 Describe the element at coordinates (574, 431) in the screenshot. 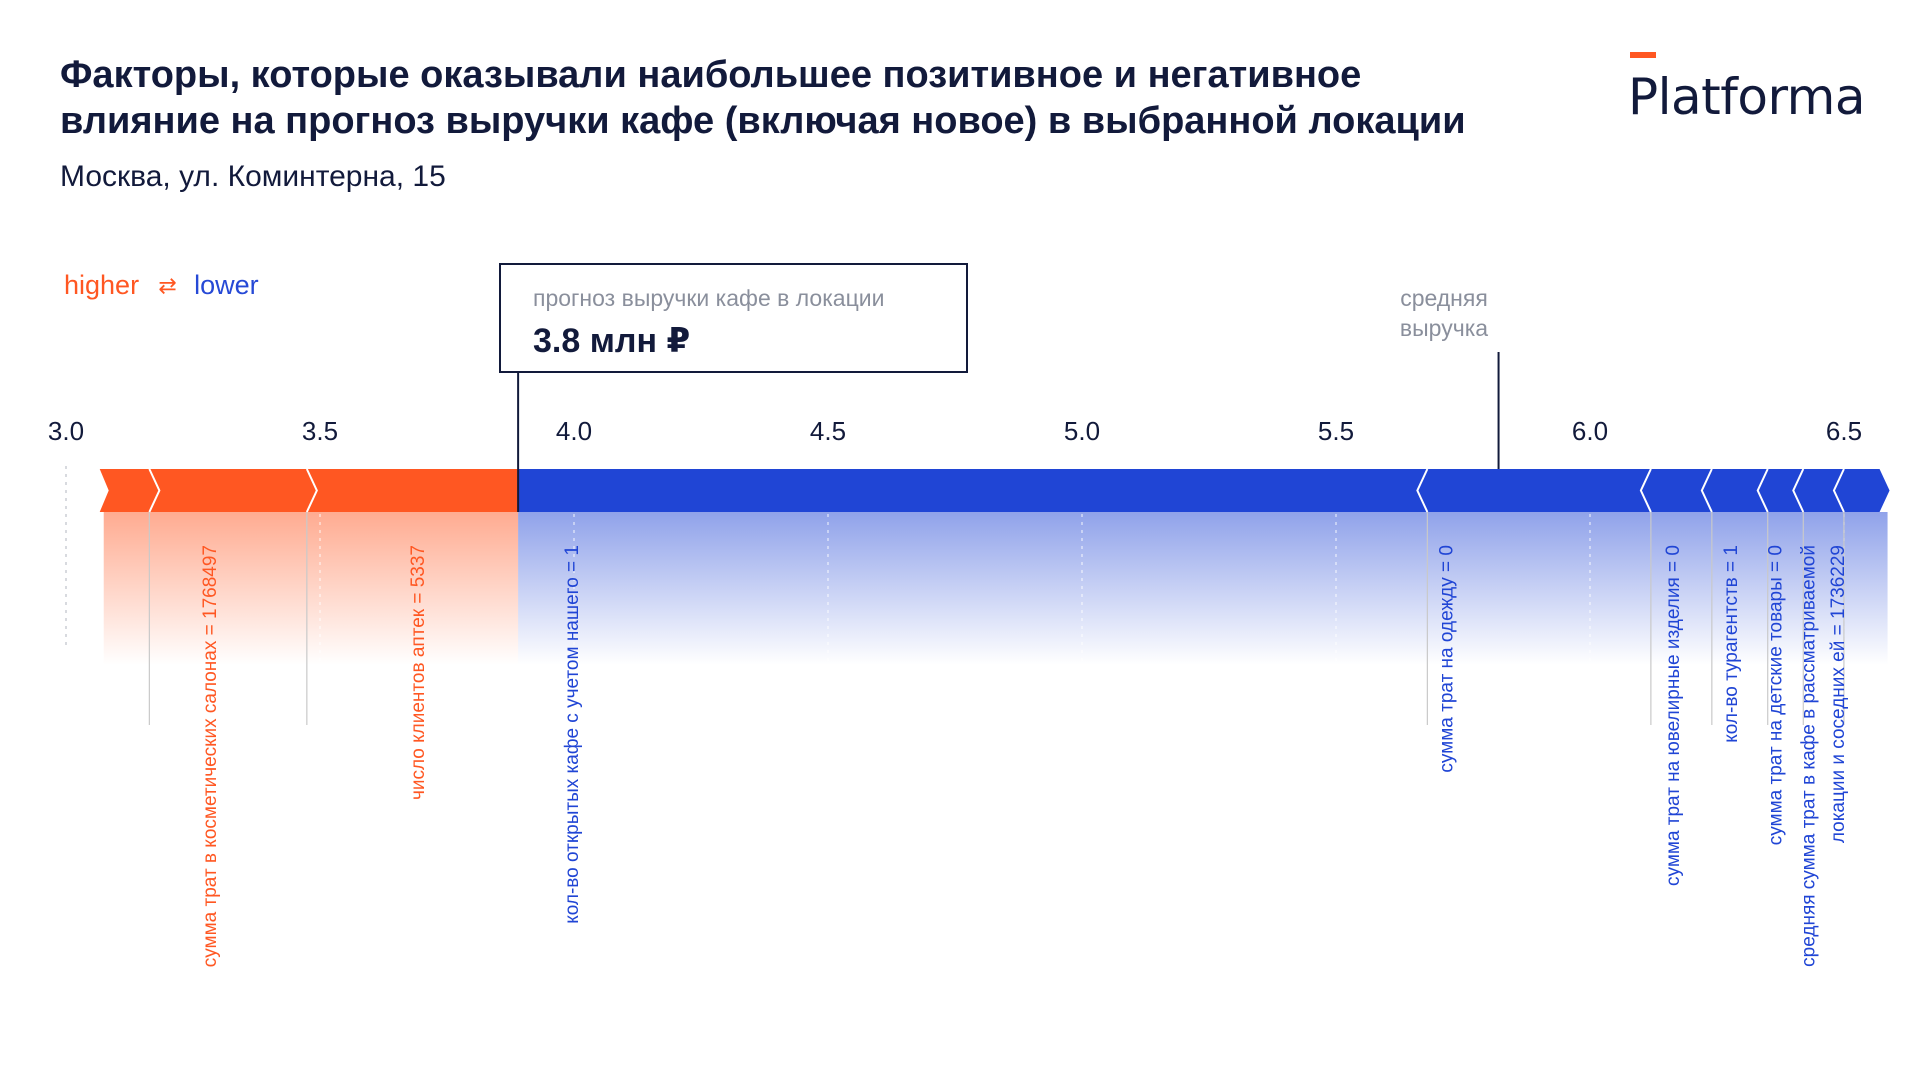

I see `x-tick-label: 4.0` at that location.